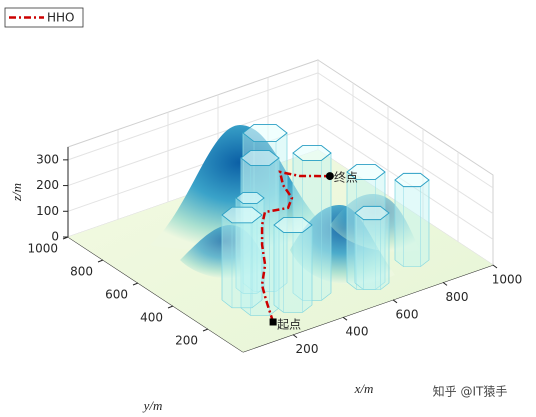 The width and height of the screenshot is (536, 417). What do you see at coordinates (364, 388) in the screenshot?
I see `x-axis-label: x/m` at bounding box center [364, 388].